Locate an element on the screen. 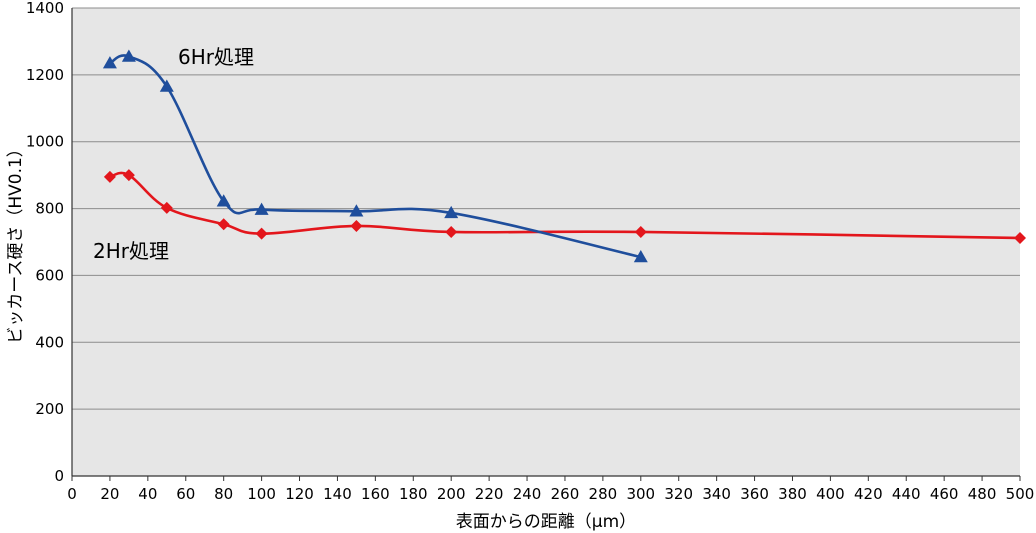 The height and width of the screenshot is (533, 1036). x-tick-label: 140 is located at coordinates (337, 494).